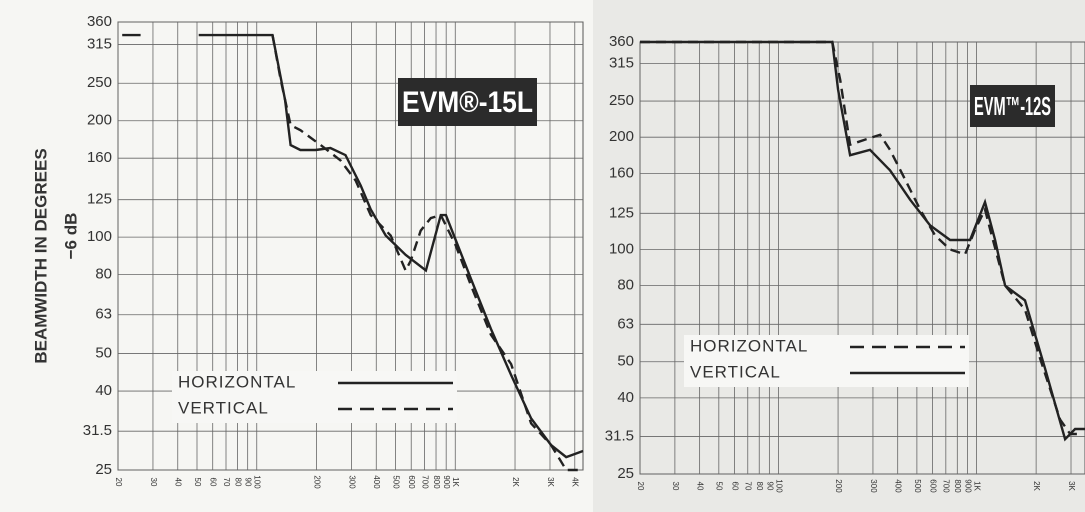 This screenshot has width=1085, height=512. Describe the element at coordinates (575, 482) in the screenshot. I see `x-tick-label: 4K` at that location.